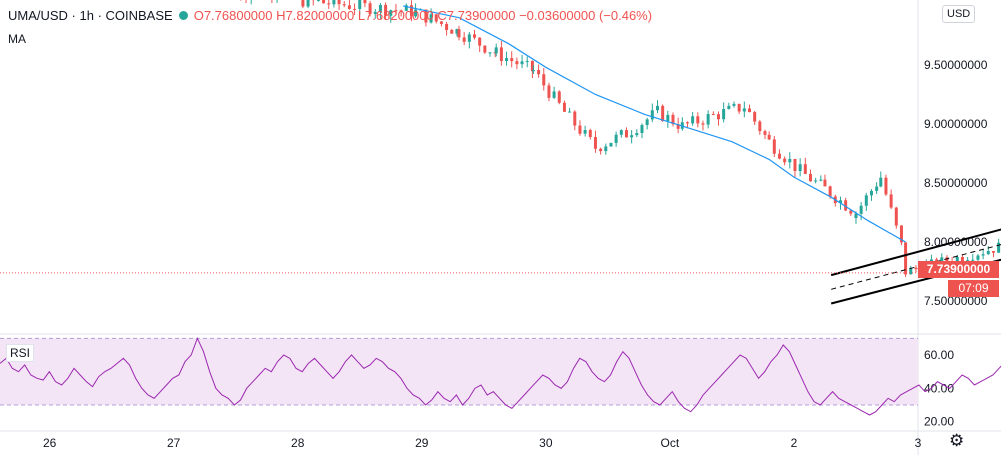 Image resolution: width=1001 pixels, height=455 pixels. Describe the element at coordinates (794, 443) in the screenshot. I see `time-tick-label: 2` at that location.